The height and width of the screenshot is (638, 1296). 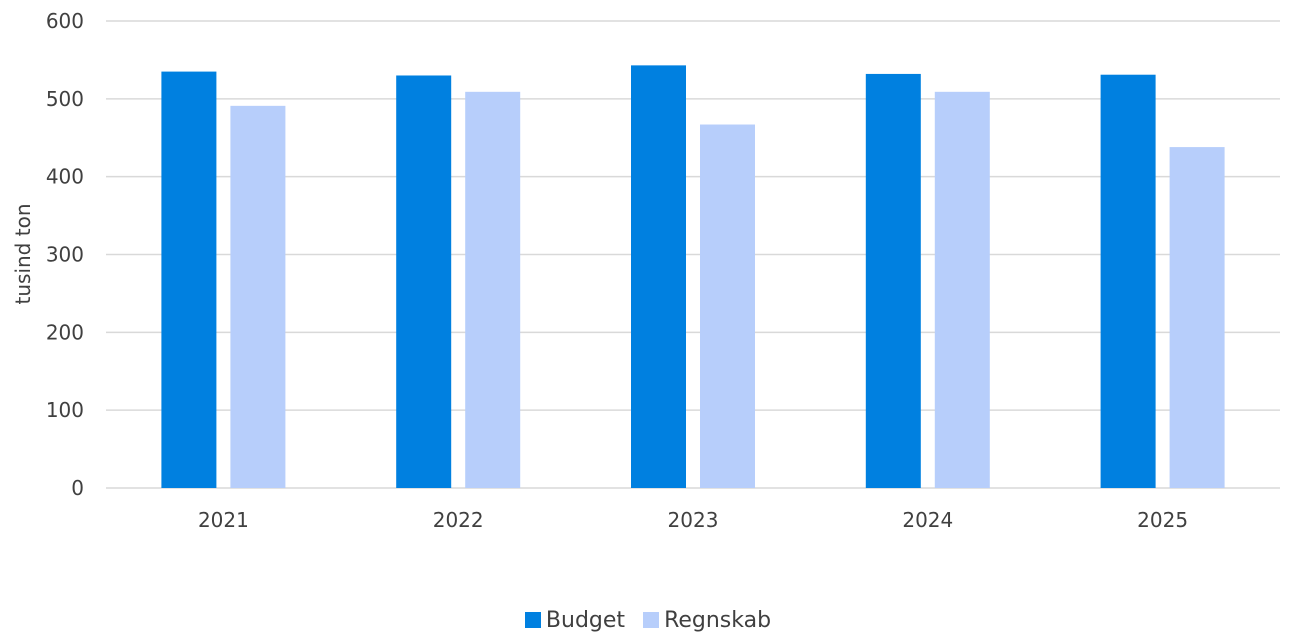 What do you see at coordinates (1162, 520) in the screenshot?
I see `x-tick-label: 2025` at bounding box center [1162, 520].